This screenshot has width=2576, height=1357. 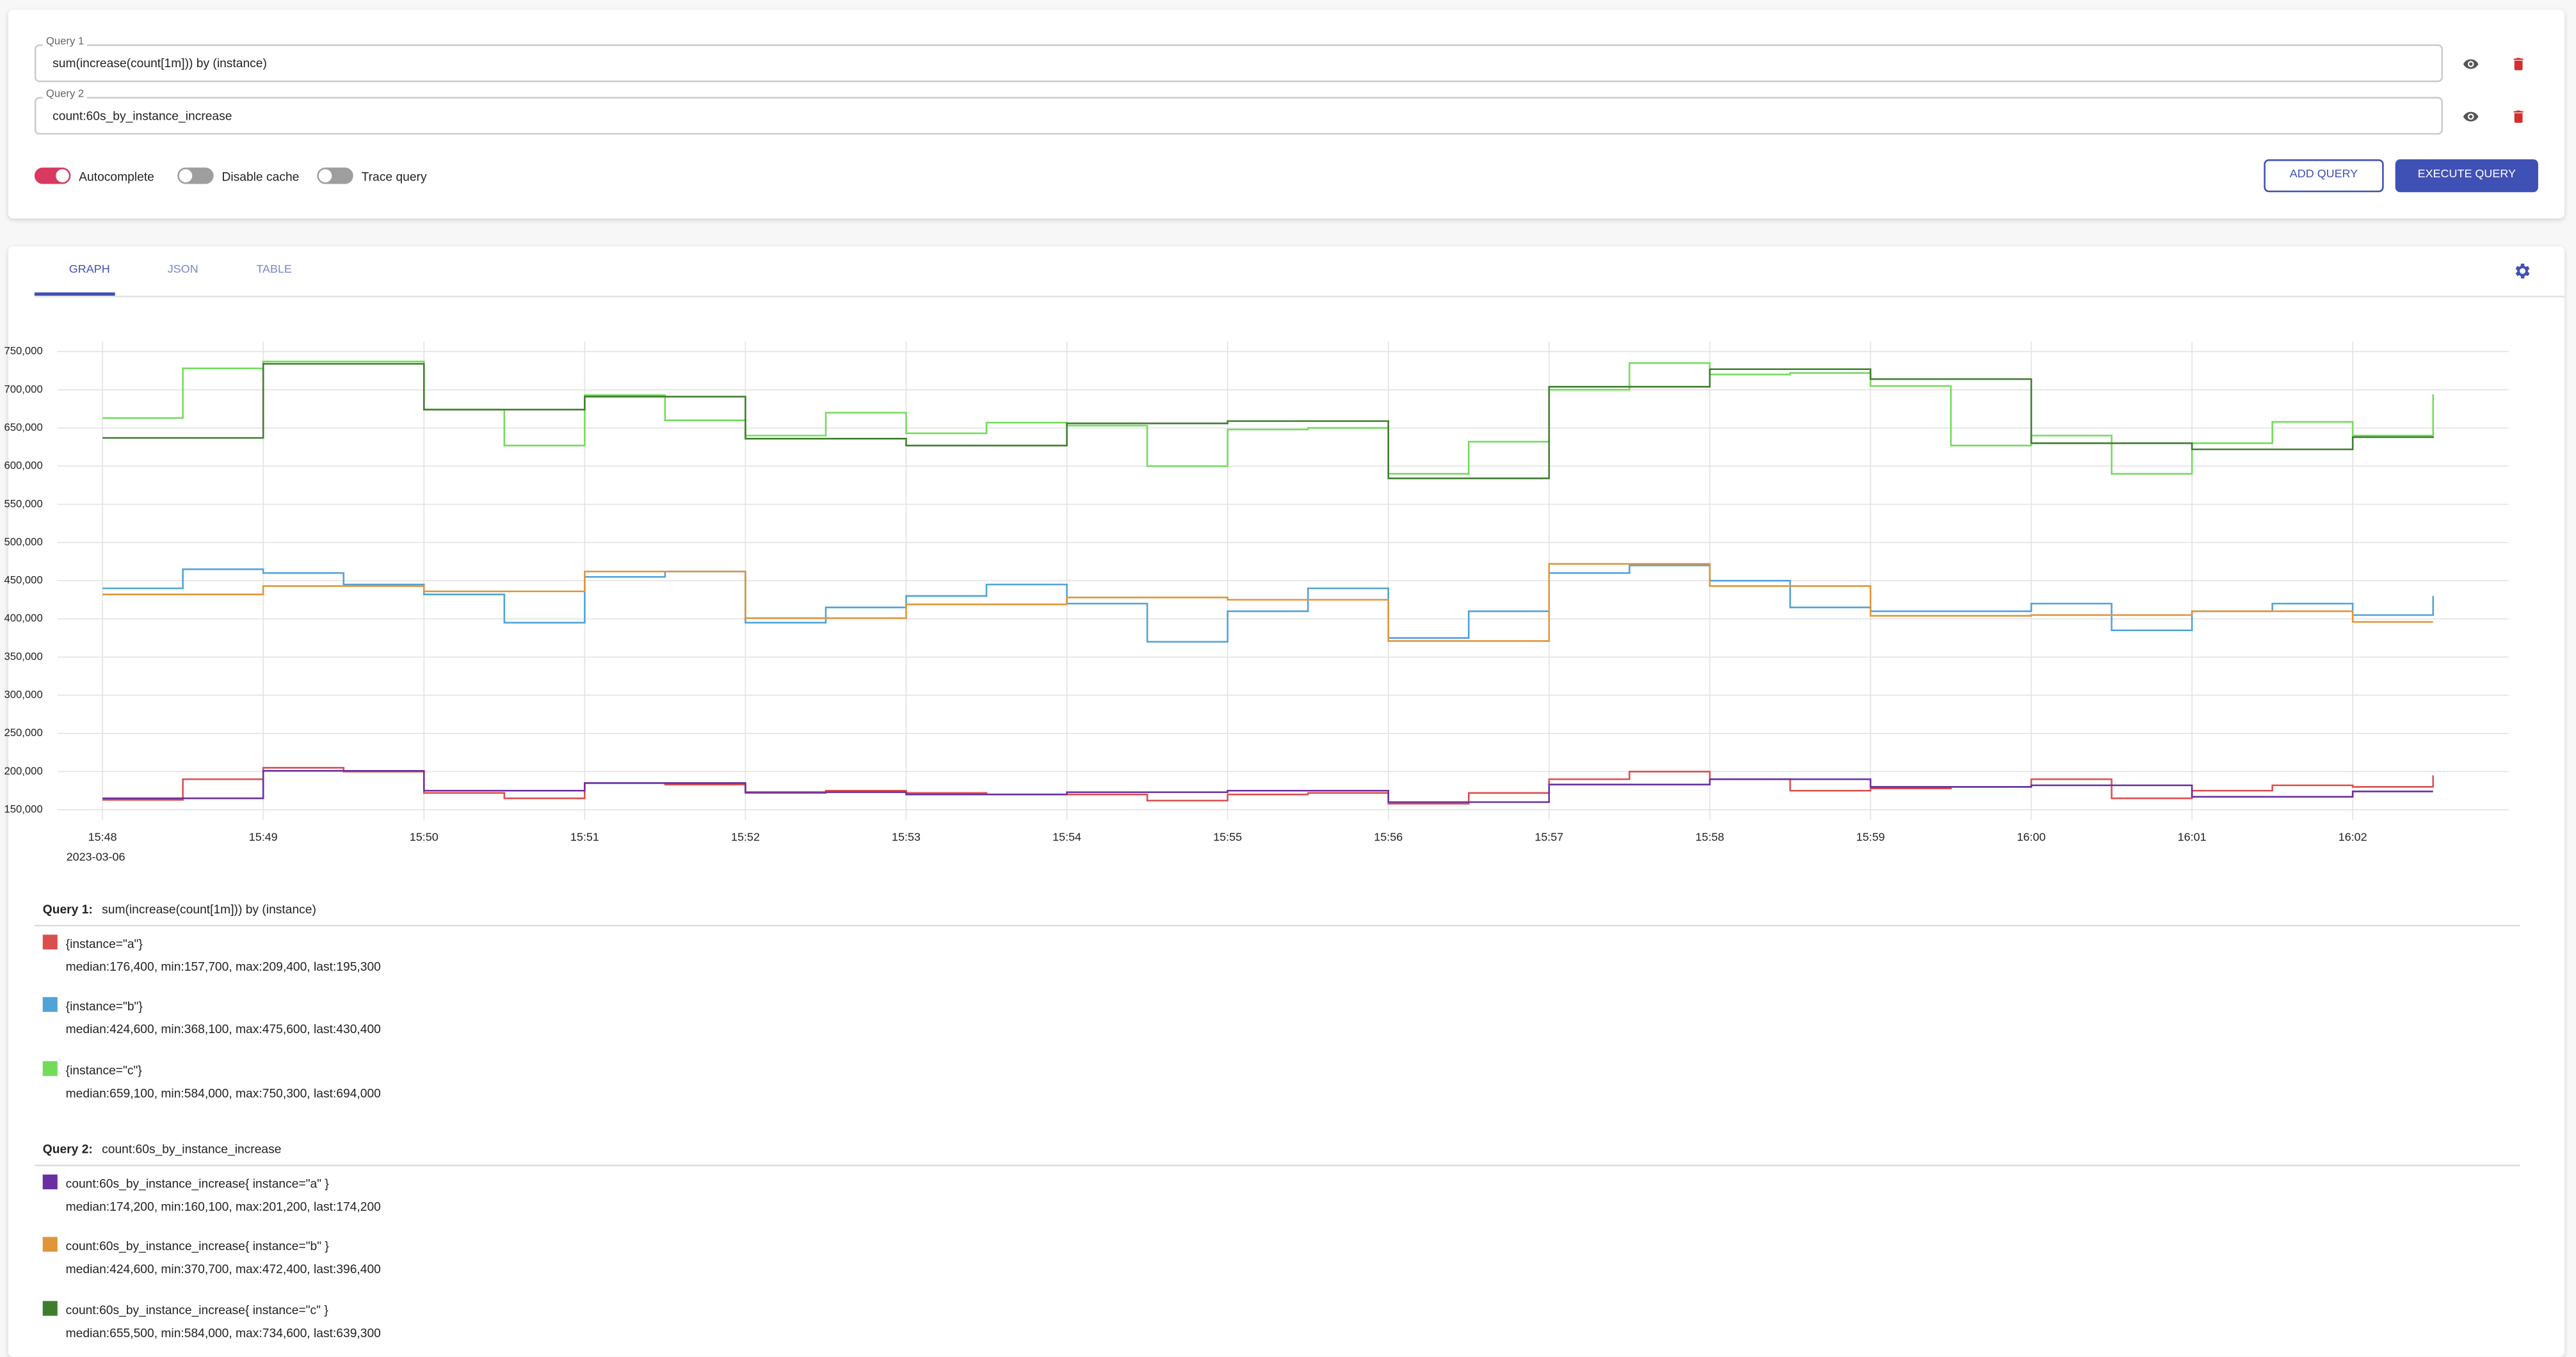 I want to click on tab: JSON, so click(x=182, y=270).